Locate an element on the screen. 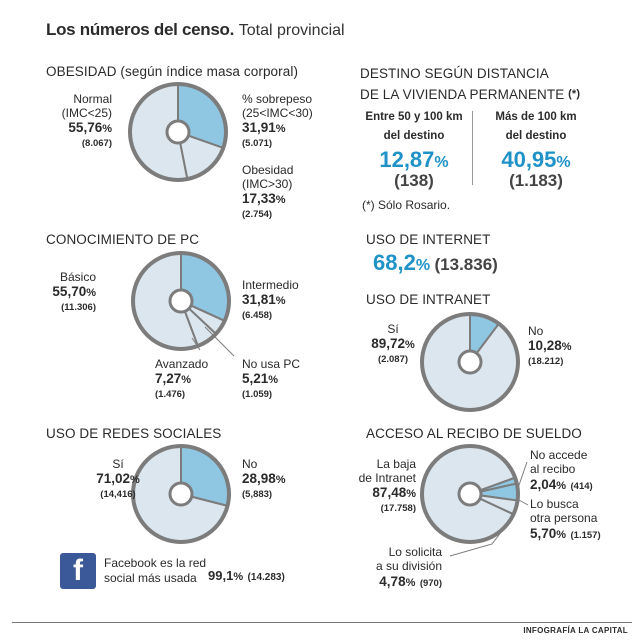  slice-label: No usa PC is located at coordinates (271, 364).